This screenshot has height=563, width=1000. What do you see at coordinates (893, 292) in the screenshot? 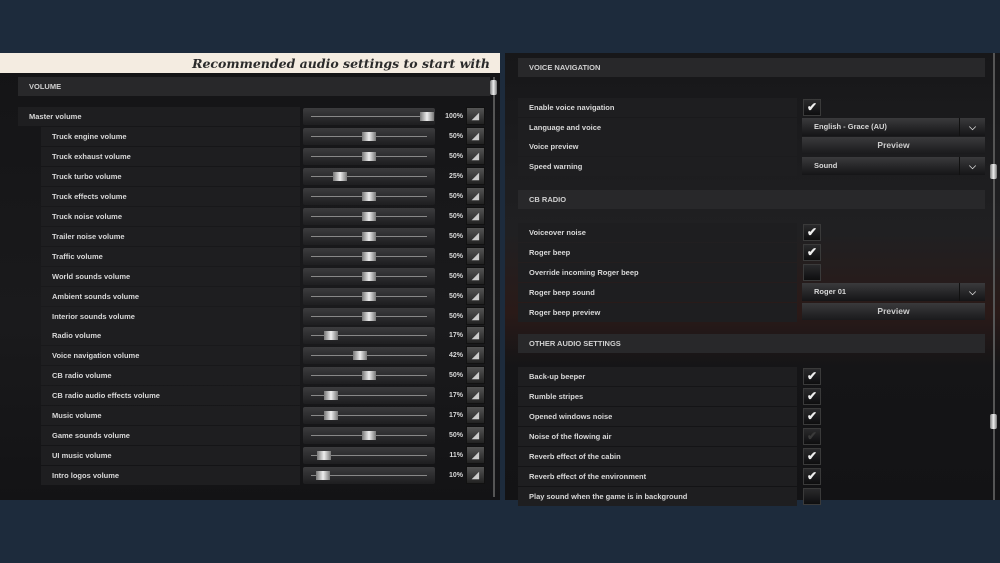
I see `dropdown: Roger 01 ⌵` at bounding box center [893, 292].